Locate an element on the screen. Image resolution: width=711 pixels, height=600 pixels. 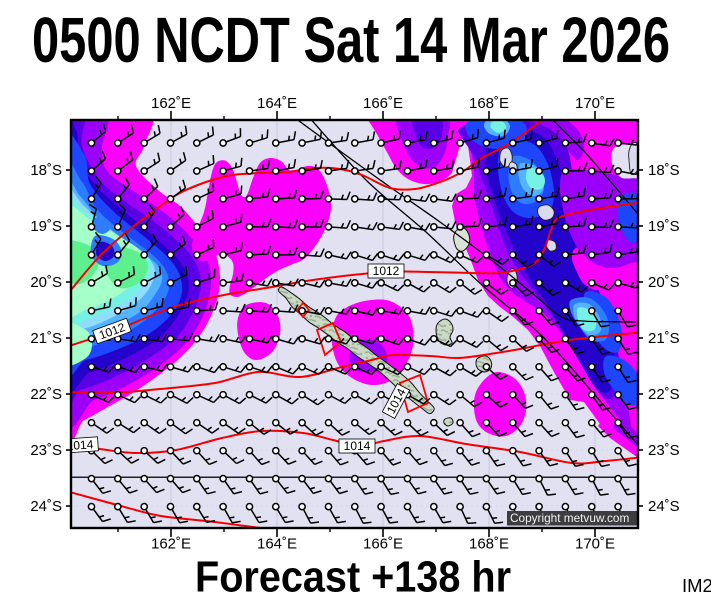
svg-text: Forecast +138 hr is located at coordinates (353, 576).